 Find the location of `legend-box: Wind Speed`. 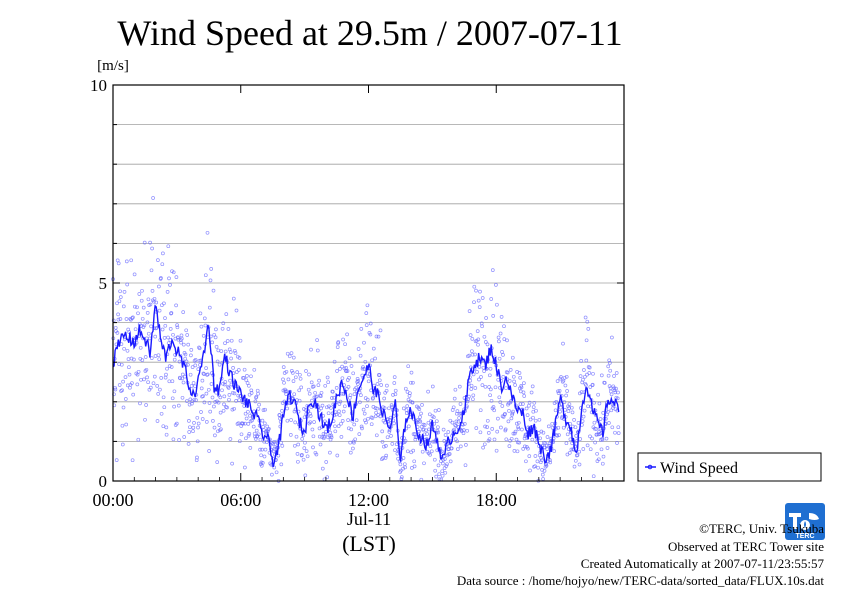

legend-box: Wind Speed is located at coordinates (729, 467).